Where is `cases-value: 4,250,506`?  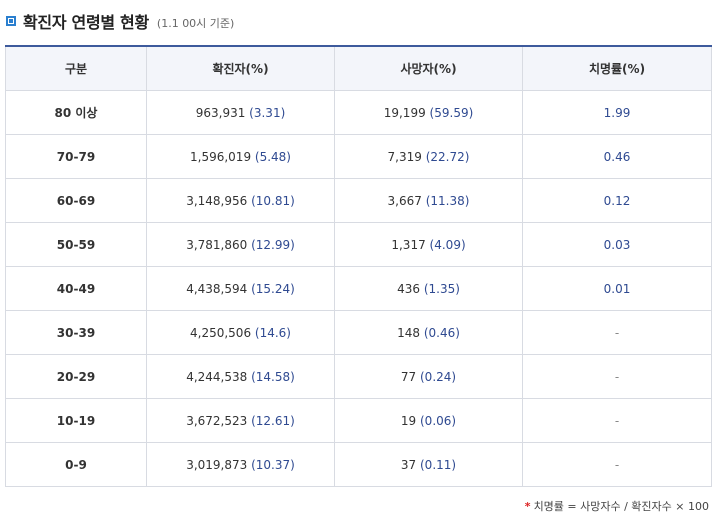 cases-value: 4,250,506 is located at coordinates (221, 332).